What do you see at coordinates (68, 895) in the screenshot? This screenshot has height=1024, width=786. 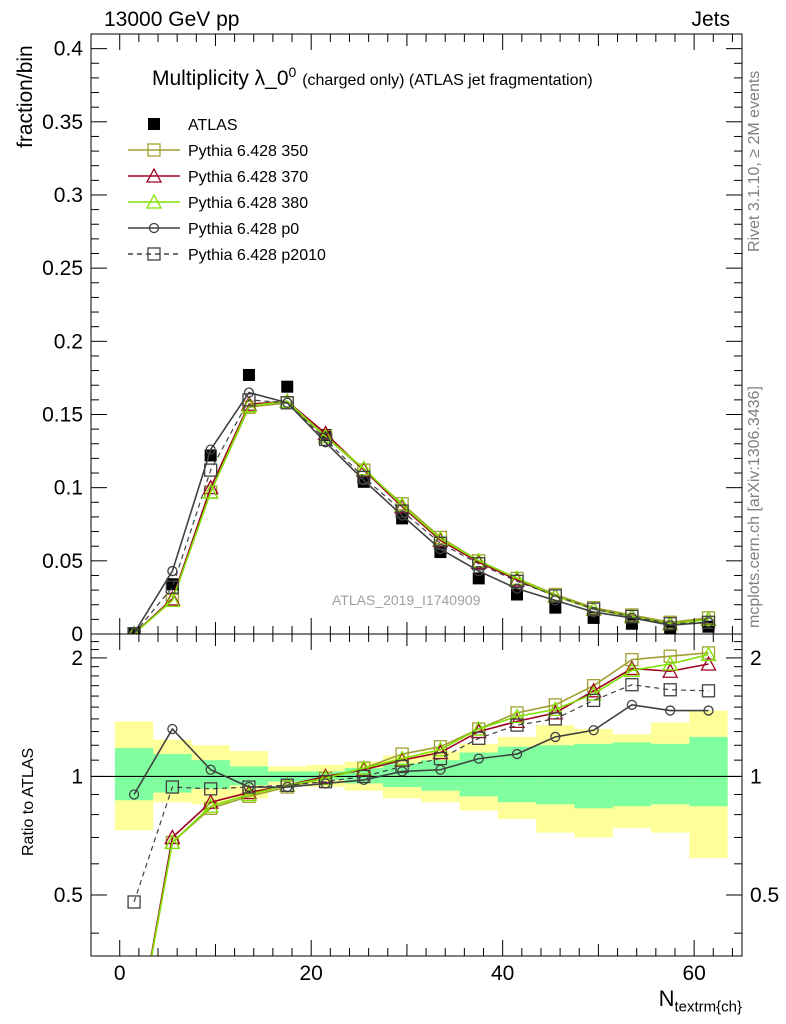 I see `ratio-y-tick-label: 0.5` at bounding box center [68, 895].